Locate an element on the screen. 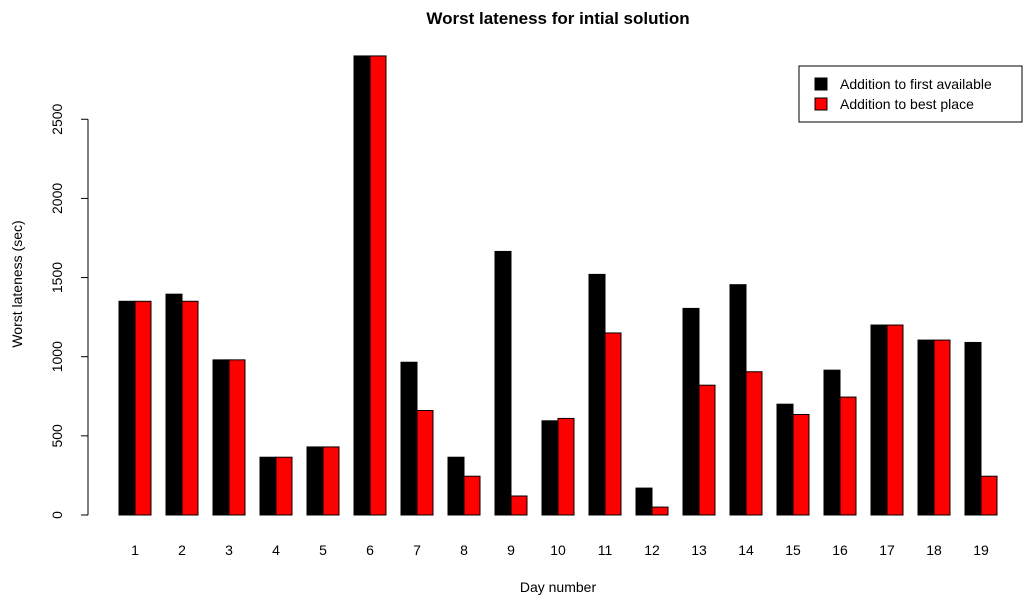 The width and height of the screenshot is (1023, 601). y-tick-label: 2500 is located at coordinates (57, 118).